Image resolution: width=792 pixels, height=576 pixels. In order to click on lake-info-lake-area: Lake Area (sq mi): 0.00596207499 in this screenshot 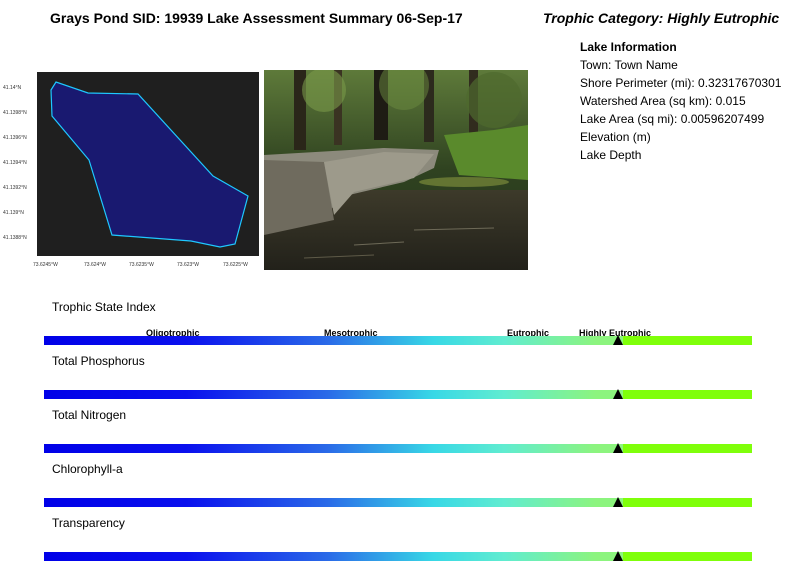, I will do `click(672, 119)`.